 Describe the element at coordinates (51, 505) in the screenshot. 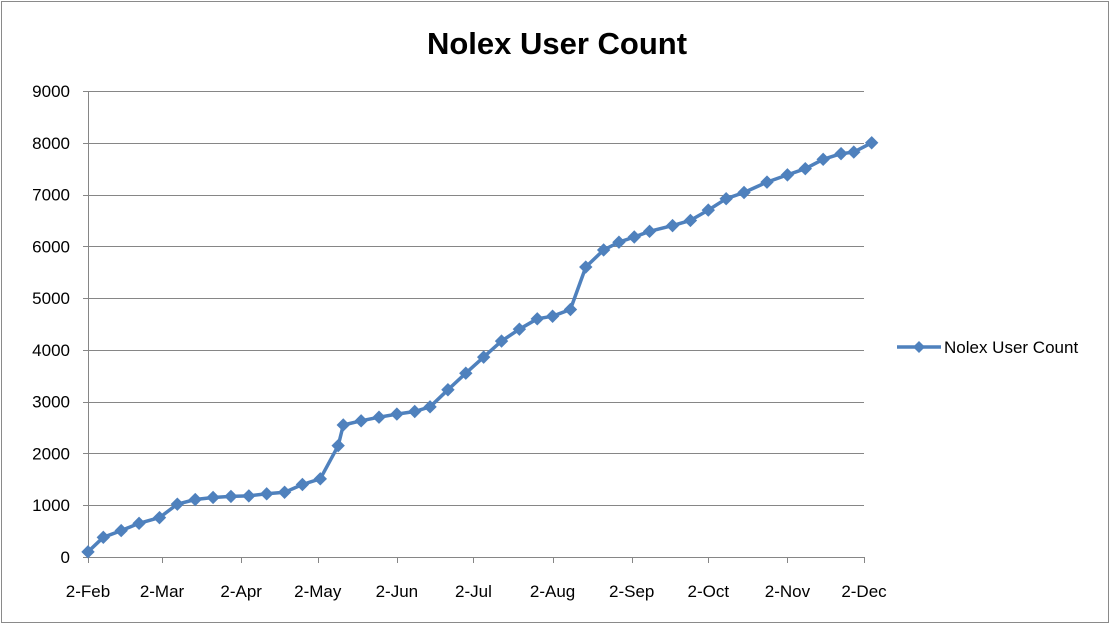

I see `y-tick-label: 1000` at that location.